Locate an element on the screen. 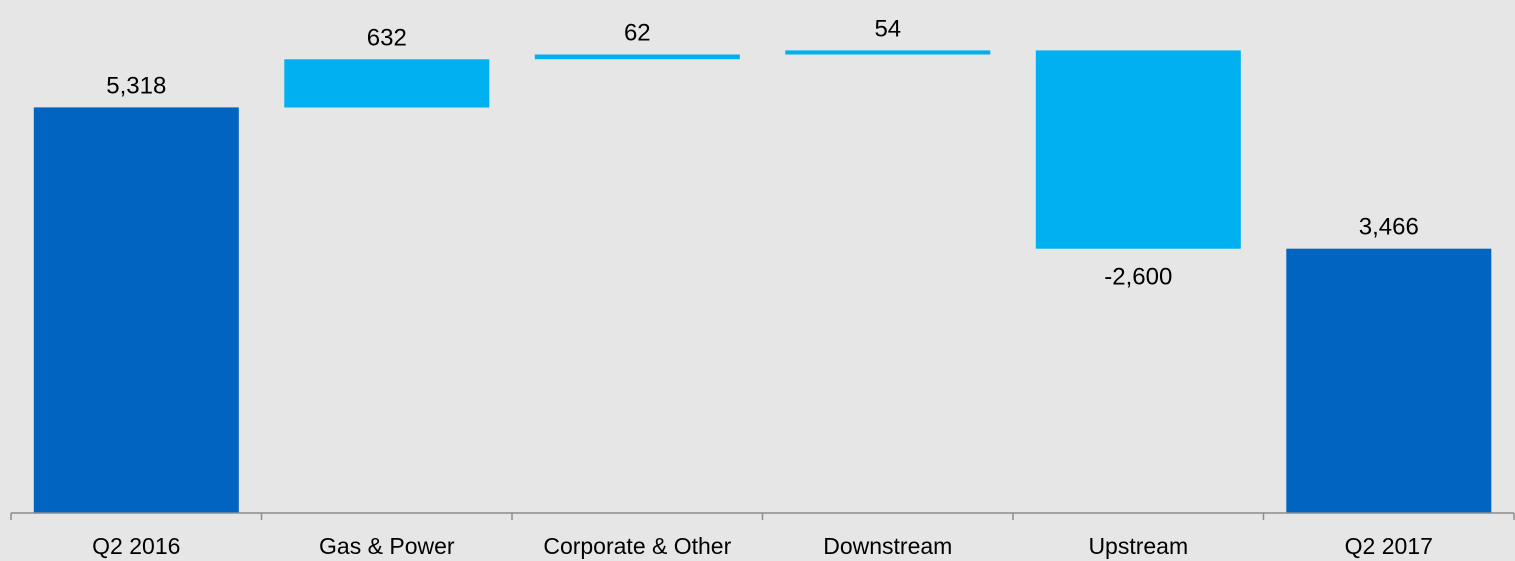 This screenshot has height=561, width=1515. category-label-0: Q2 2016 is located at coordinates (136, 546).